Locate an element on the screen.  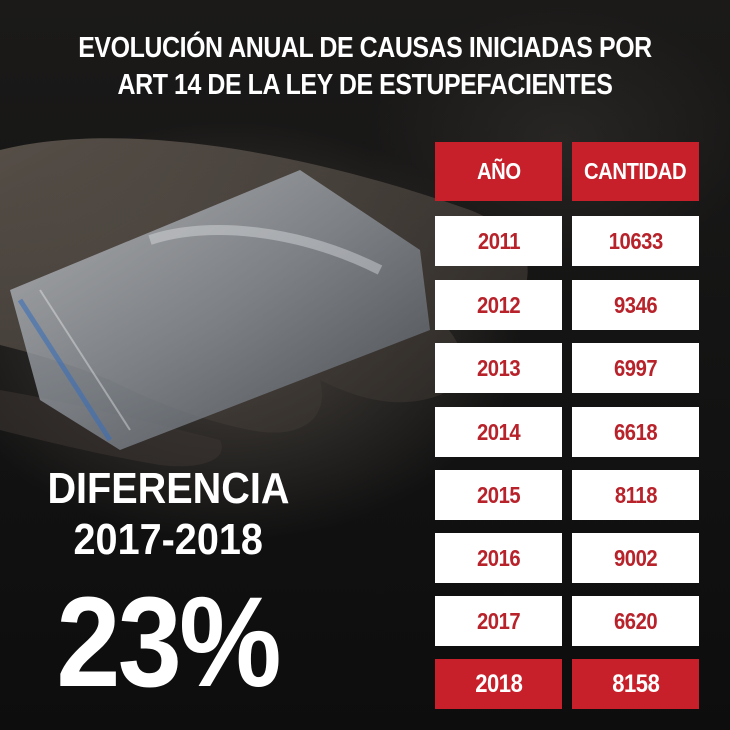
chart-title-line-2: ART 14 DE LA LEY DE ESTUPEFACIENTES is located at coordinates (365, 85).